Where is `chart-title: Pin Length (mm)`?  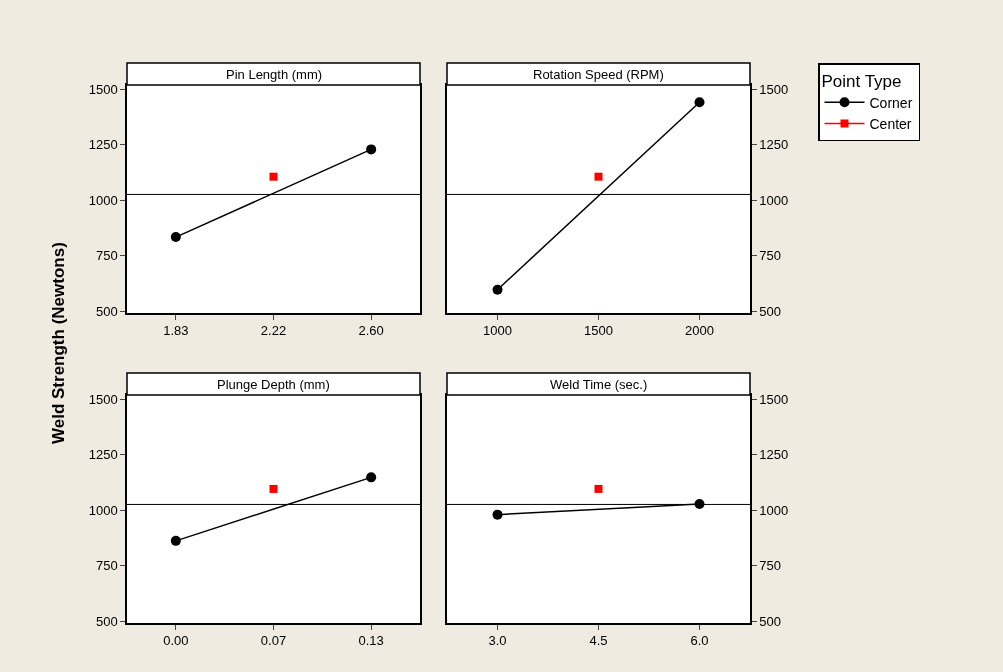 chart-title: Pin Length (mm) is located at coordinates (274, 74).